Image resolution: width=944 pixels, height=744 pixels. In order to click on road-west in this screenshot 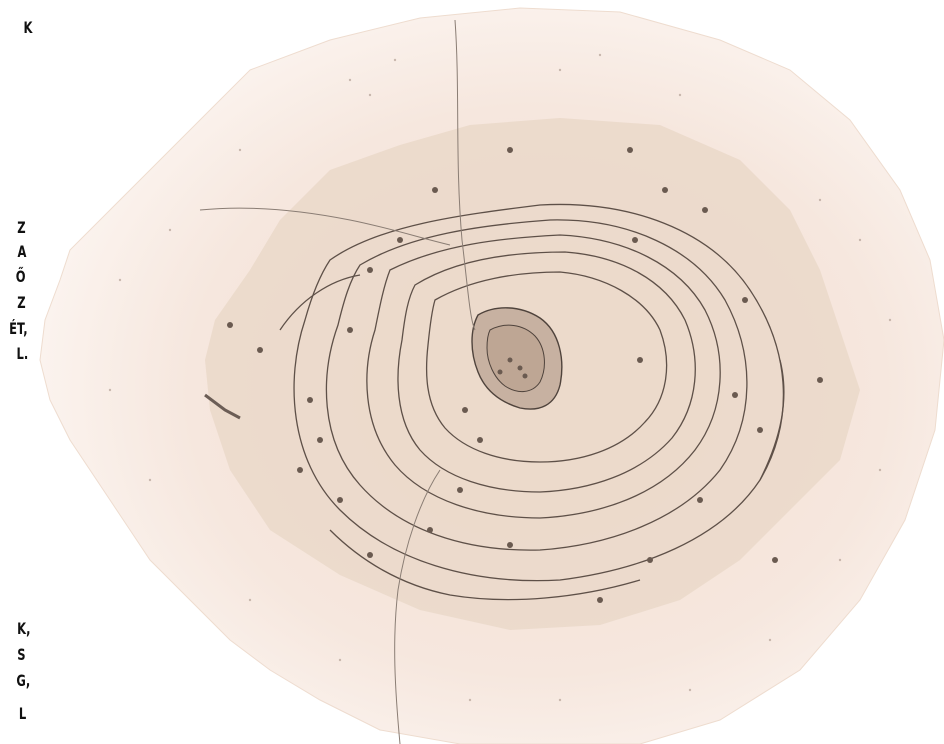, I will do `click(325, 226)`.